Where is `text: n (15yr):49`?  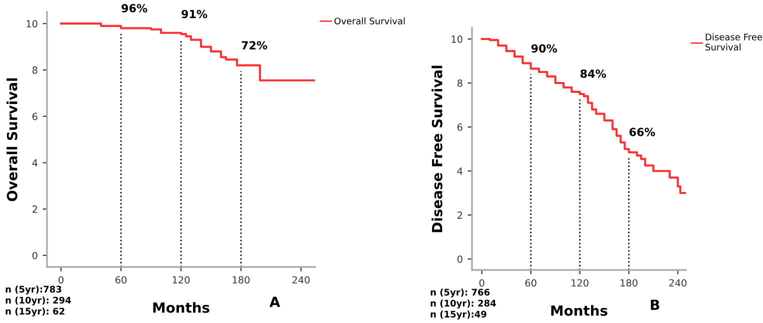
text: n (15yr):49 is located at coordinates (458, 315).